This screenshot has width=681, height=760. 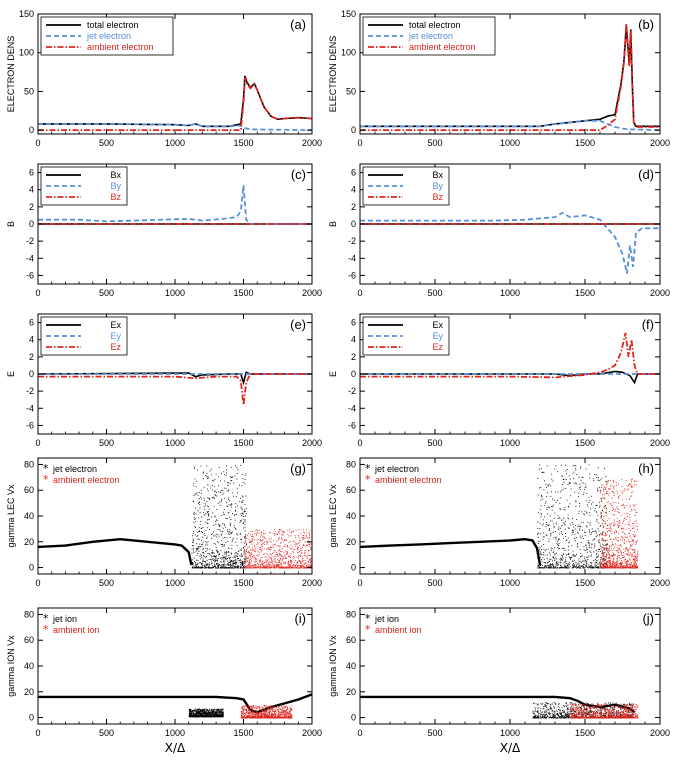 What do you see at coordinates (30, 391) in the screenshot?
I see `y-tick-label: -2` at bounding box center [30, 391].